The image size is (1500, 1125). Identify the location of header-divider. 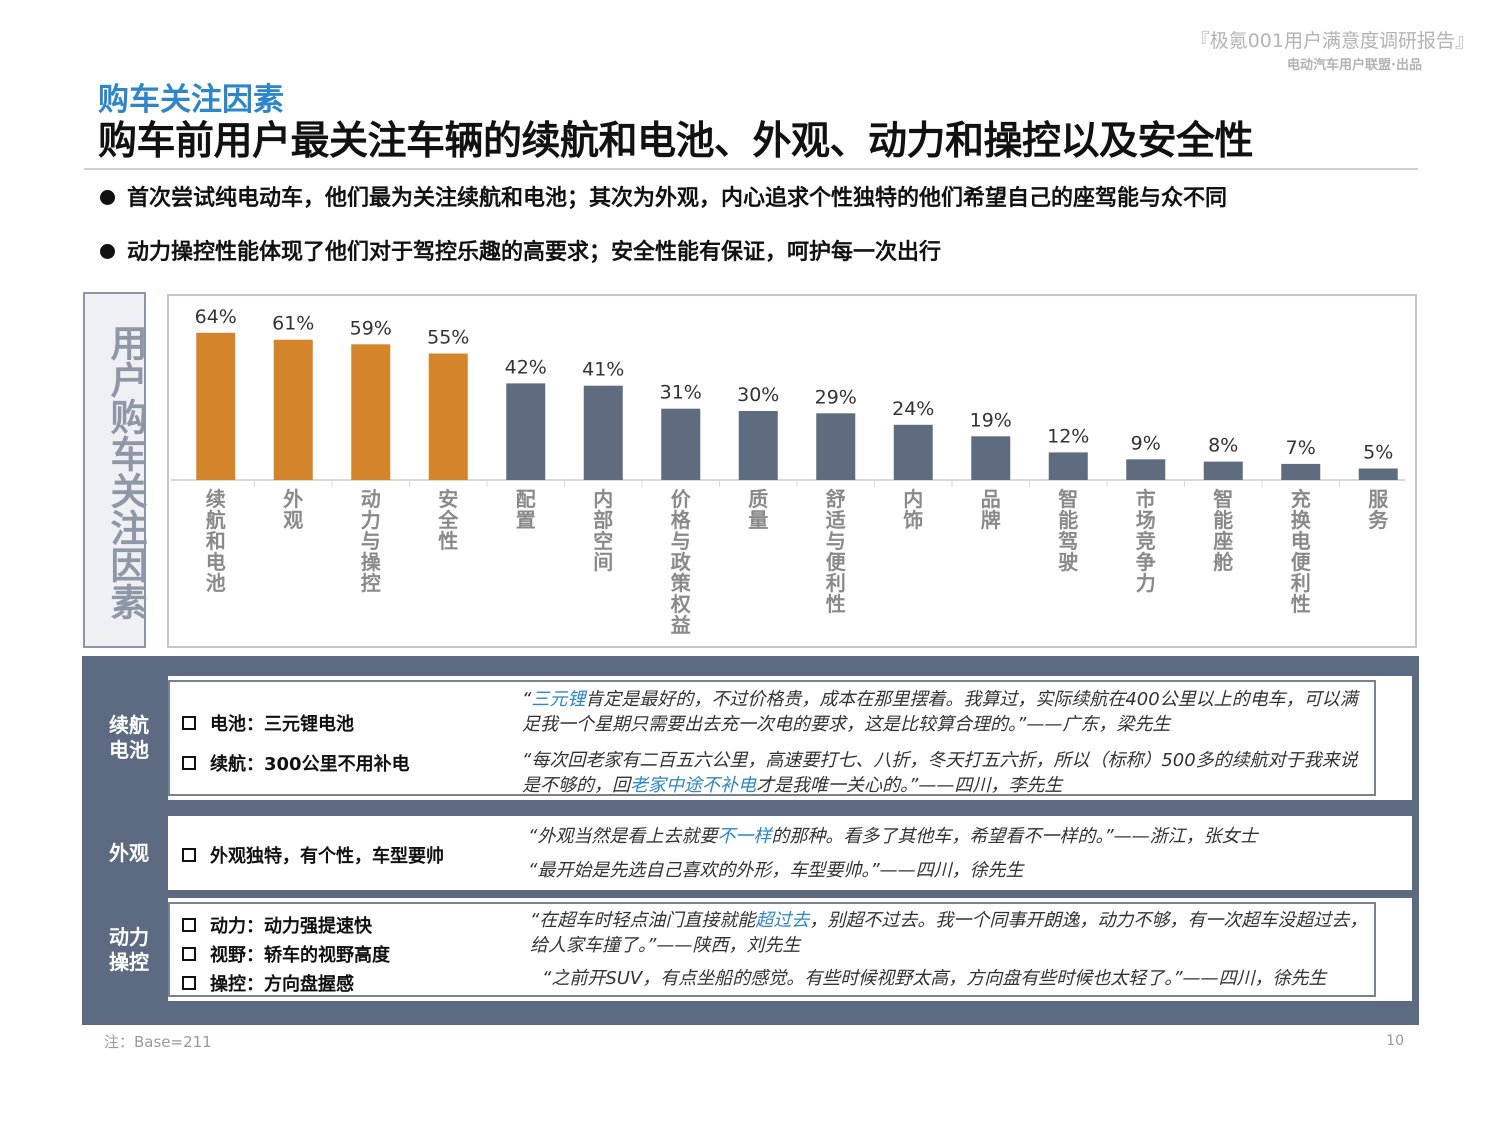
(751, 169).